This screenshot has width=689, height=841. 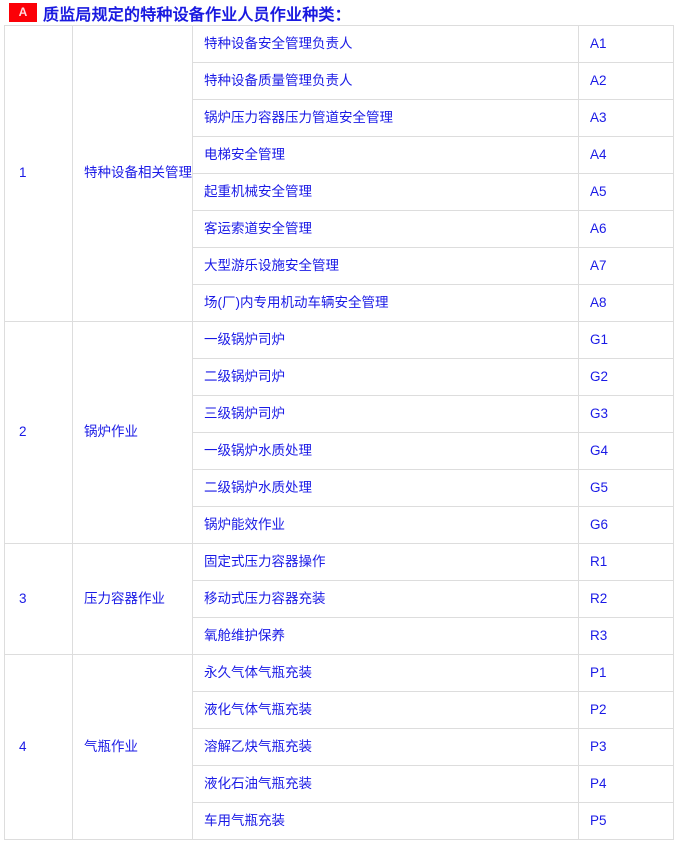 What do you see at coordinates (385, 562) in the screenshot?
I see `job-name-cell: 固定式压力容器操作` at bounding box center [385, 562].